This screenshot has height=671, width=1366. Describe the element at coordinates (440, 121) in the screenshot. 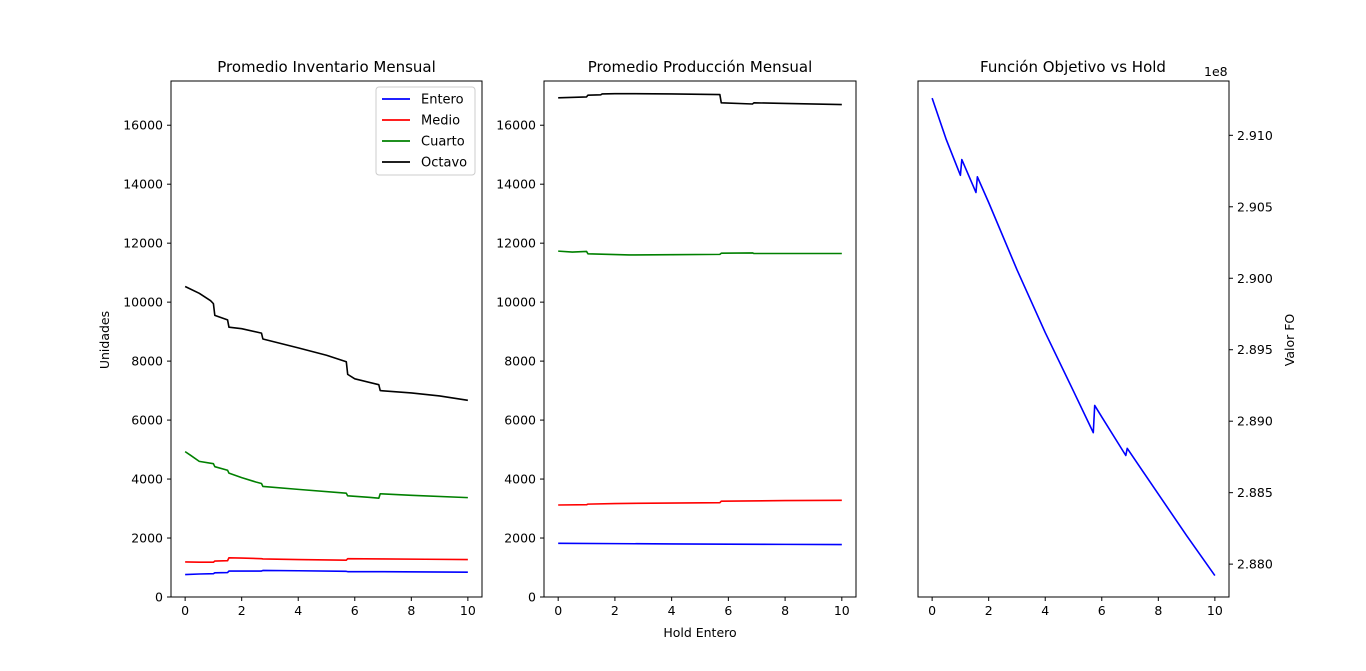

I see `legend-label: Medio` at that location.